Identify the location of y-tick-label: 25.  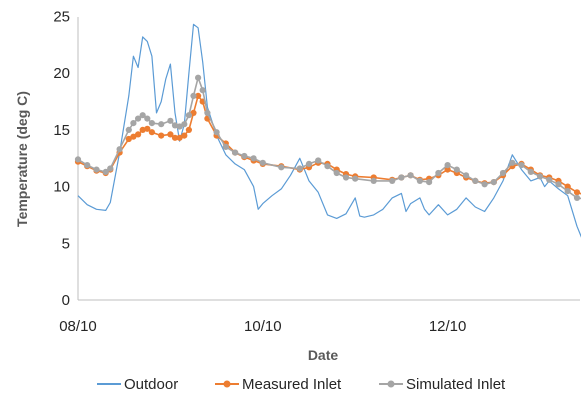
(61, 17).